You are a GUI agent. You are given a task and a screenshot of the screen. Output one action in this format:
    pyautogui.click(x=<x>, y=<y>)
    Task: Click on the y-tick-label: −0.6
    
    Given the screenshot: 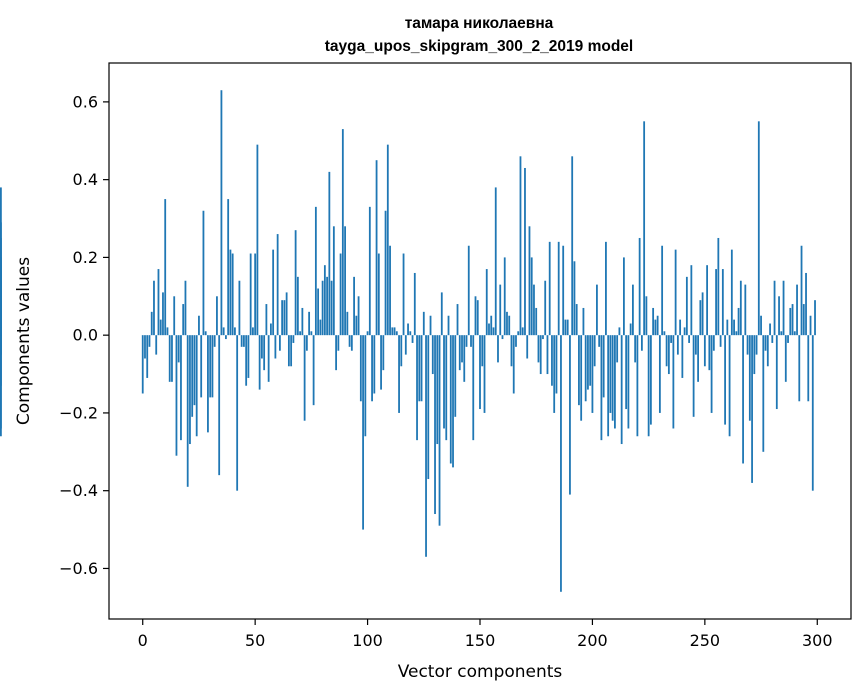 What is the action you would take?
    pyautogui.click(x=78, y=568)
    